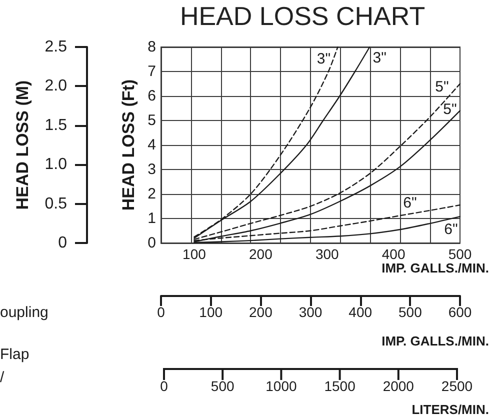  Describe the element at coordinates (56, 165) in the screenshot. I see `y2-tick-label: 1.0` at that location.